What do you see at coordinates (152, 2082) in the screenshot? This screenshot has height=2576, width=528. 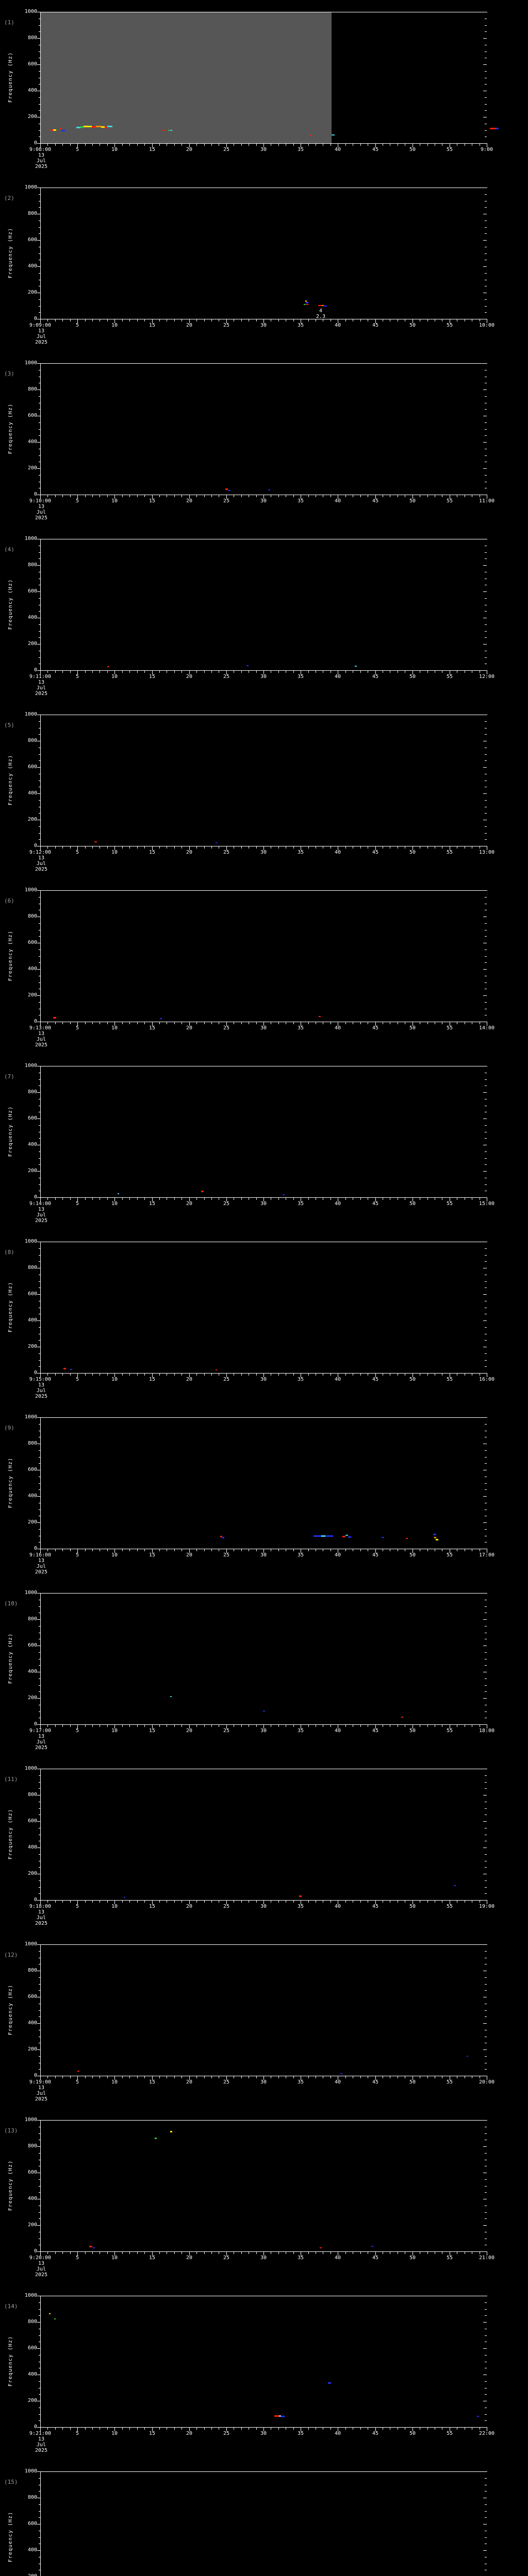 I see `x-tick-label: 15` at bounding box center [152, 2082].